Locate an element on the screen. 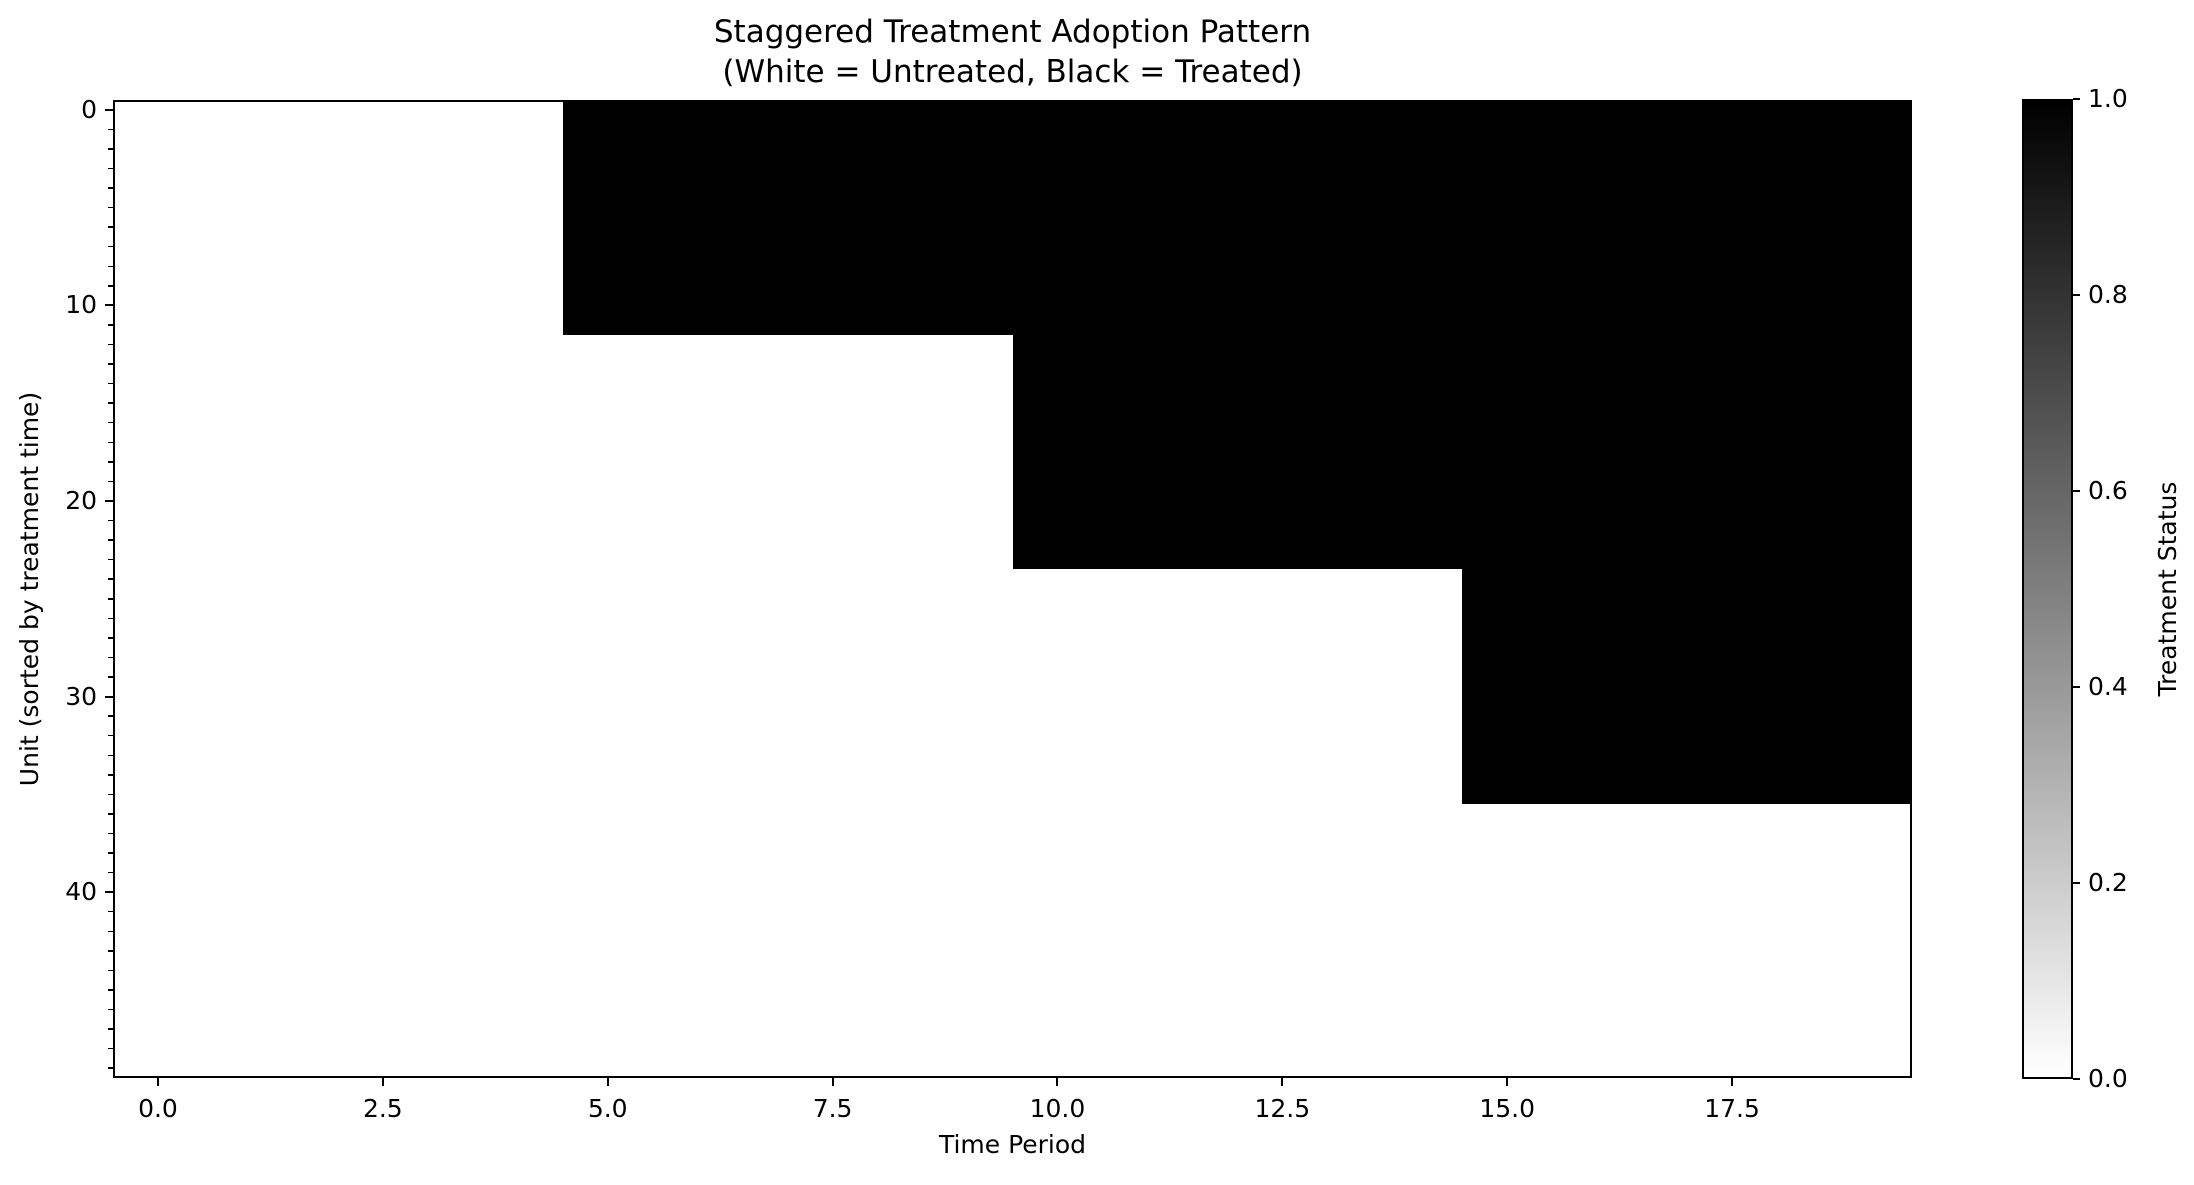  colorbar-tick-label: 0.8 is located at coordinates (2108, 294).